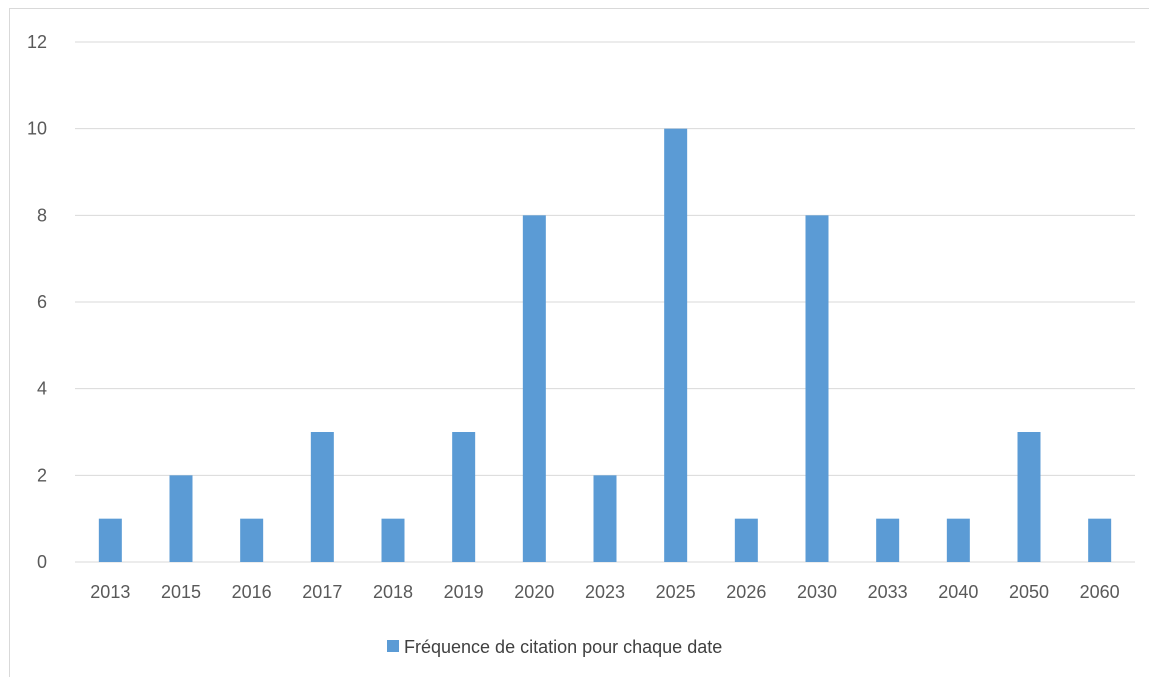 The height and width of the screenshot is (677, 1149). What do you see at coordinates (37, 42) in the screenshot?
I see `y-tick-label: 12` at bounding box center [37, 42].